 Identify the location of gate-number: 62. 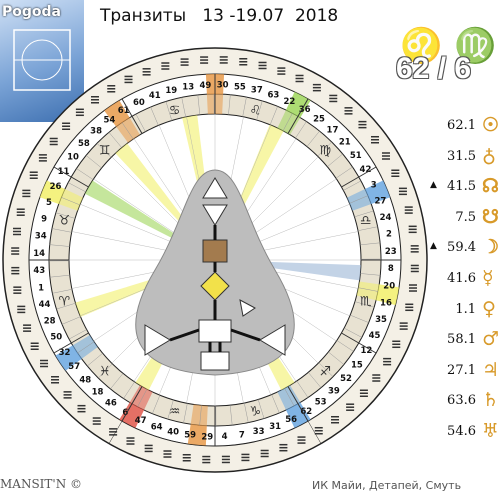
(306, 412).